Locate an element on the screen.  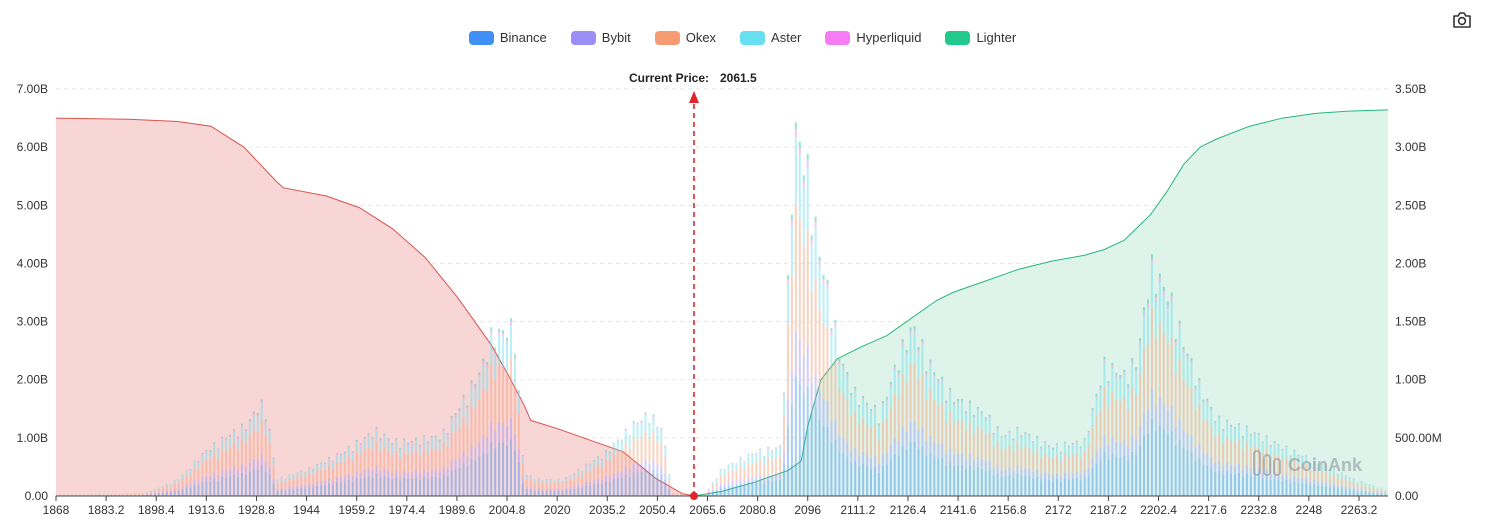
legend-okex: Okex is located at coordinates (685, 37).